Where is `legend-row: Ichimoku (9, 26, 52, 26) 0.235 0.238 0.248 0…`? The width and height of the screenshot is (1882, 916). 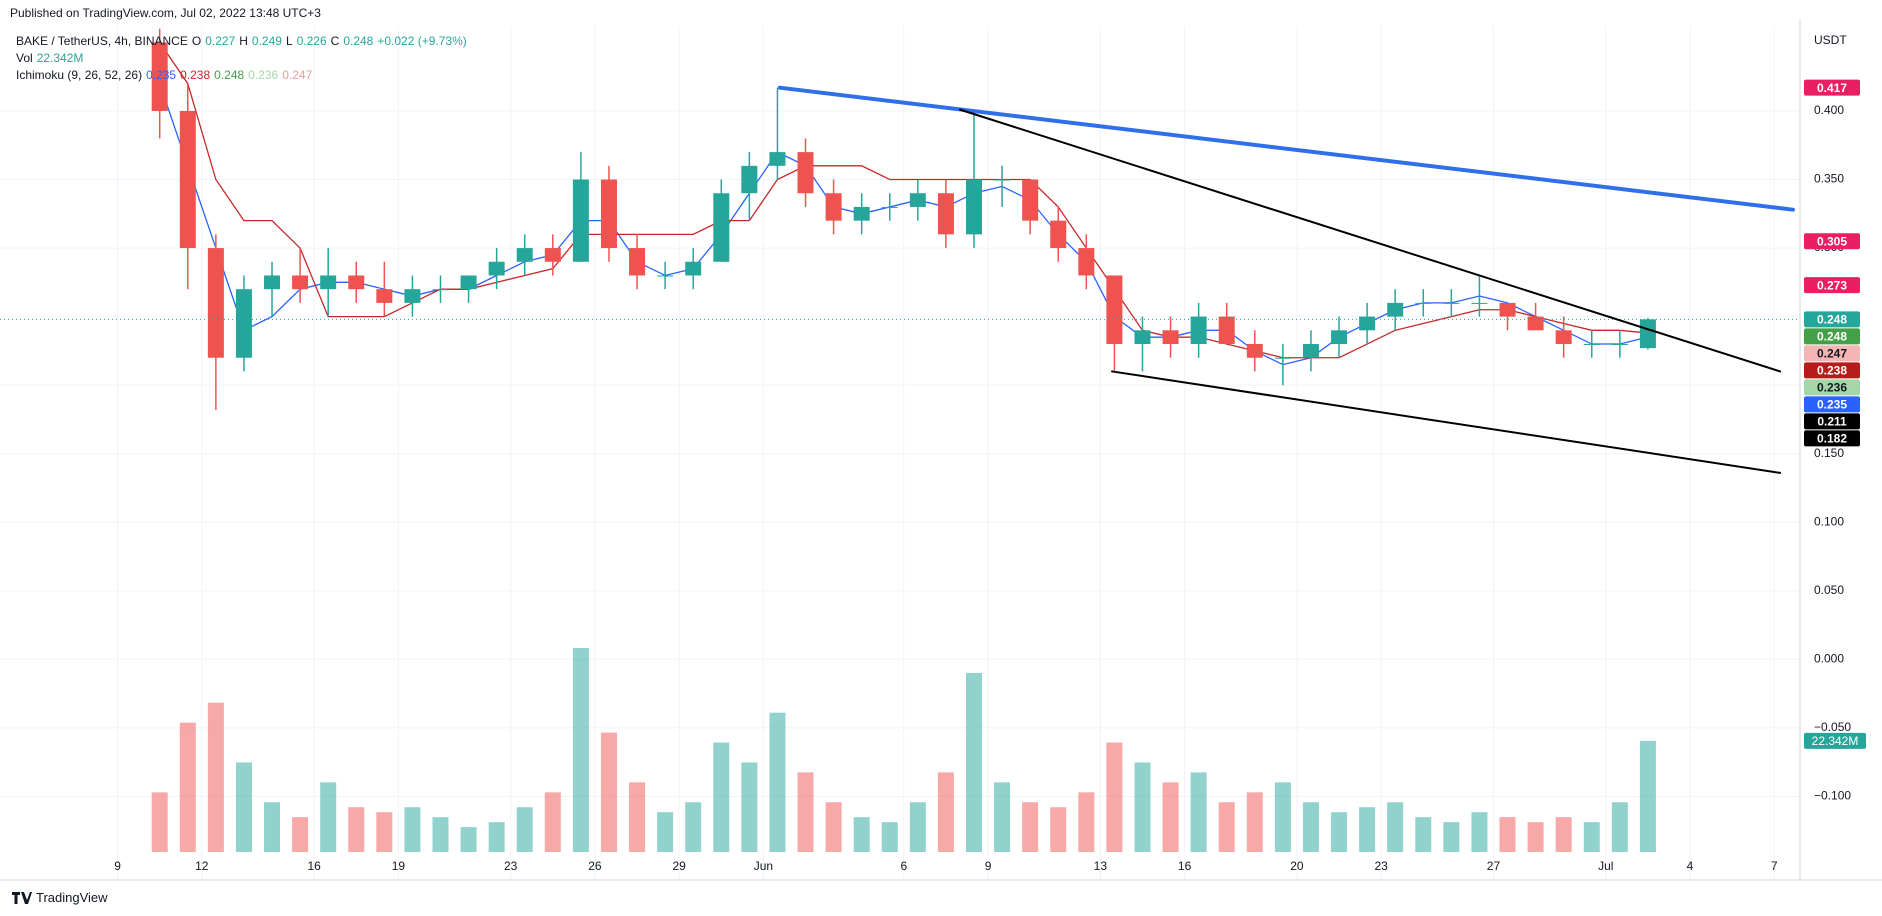
legend-row: Ichimoku (9, 26, 52, 26) 0.235 0.238 0.248 0… is located at coordinates (243, 75).